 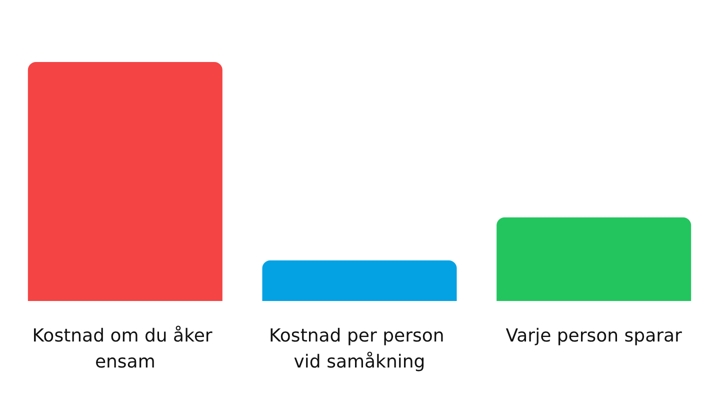 I want to click on x-tick-label: Kostnad om du åker ensam, so click(x=125, y=349).